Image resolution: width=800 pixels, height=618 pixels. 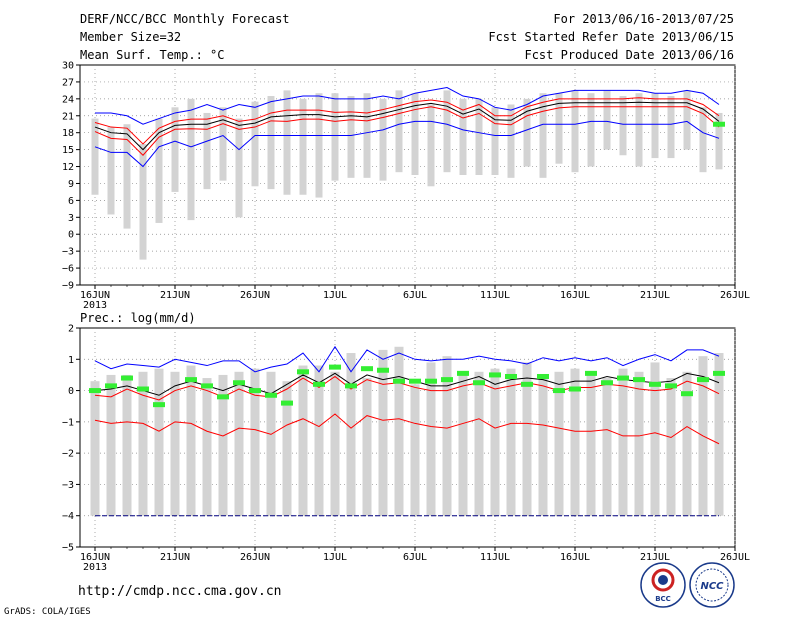 I want to click on footer-credit: GrADS: COLA/IGES, so click(x=47, y=612).